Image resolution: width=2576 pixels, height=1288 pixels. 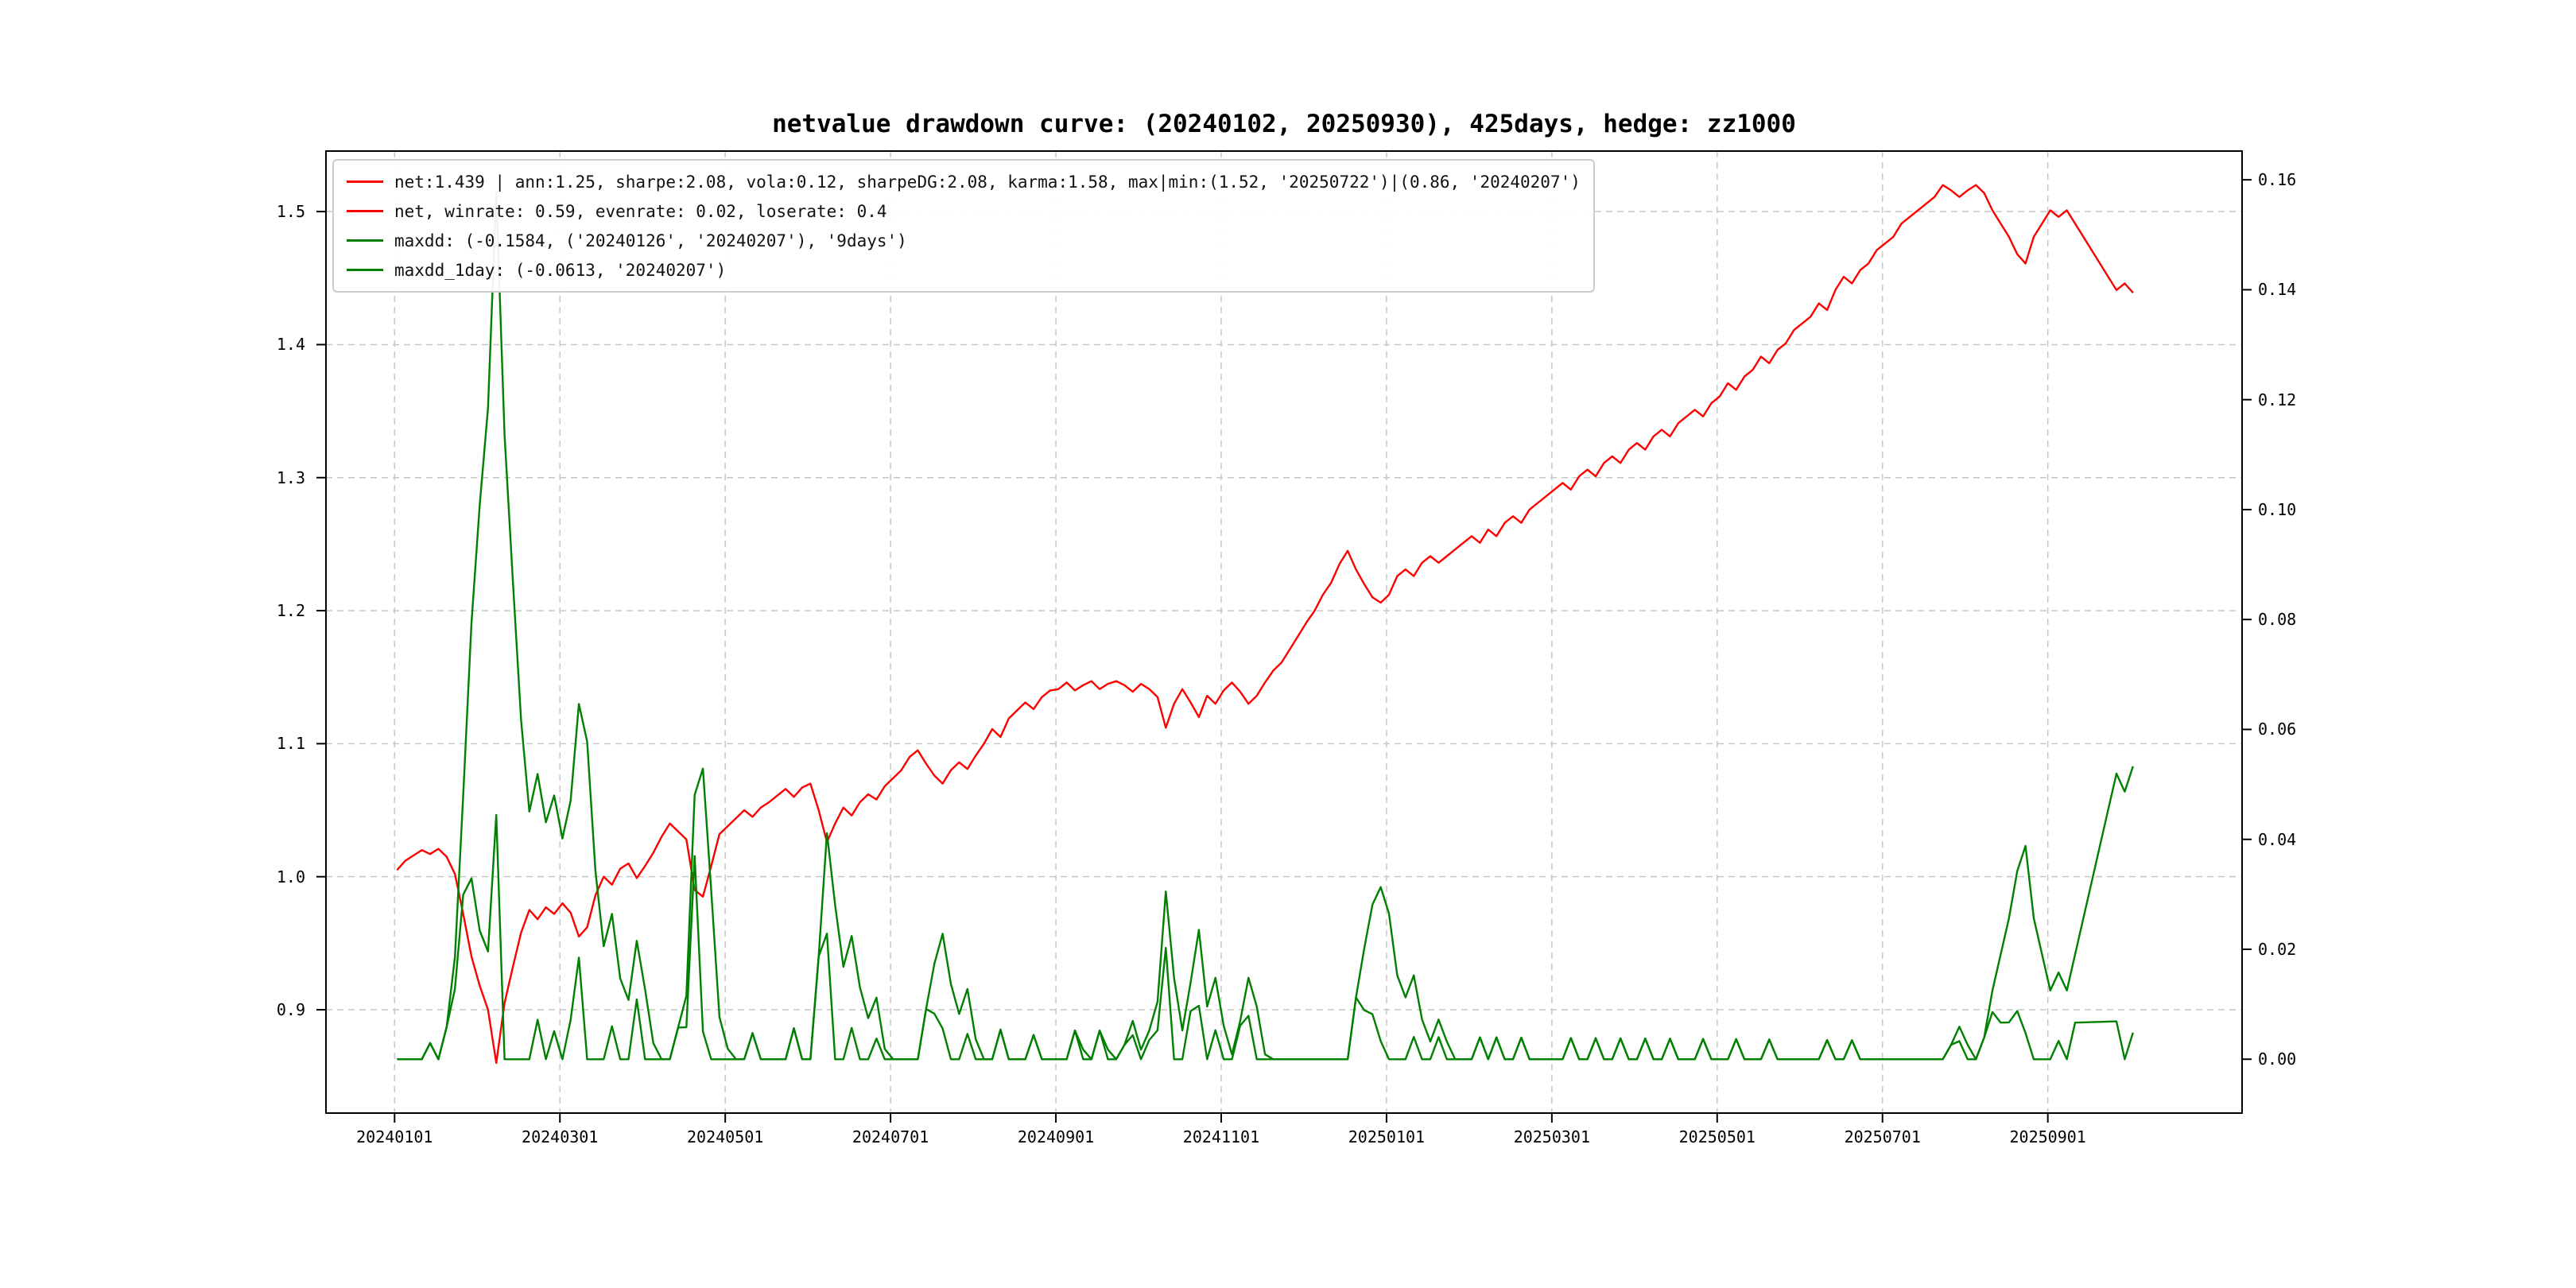 I want to click on y-left-tick-label: 1.2, so click(x=291, y=611).